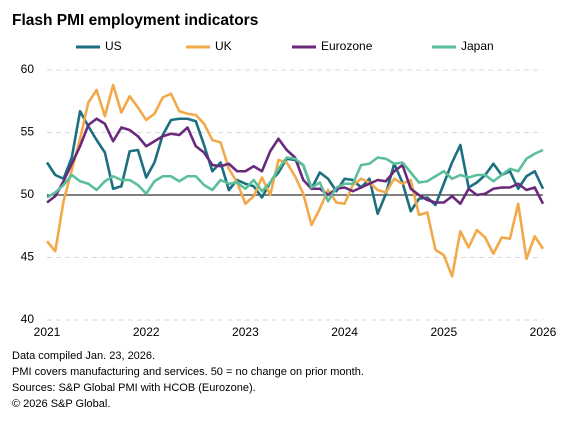  I want to click on y-tick-label: 60, so click(28, 69).